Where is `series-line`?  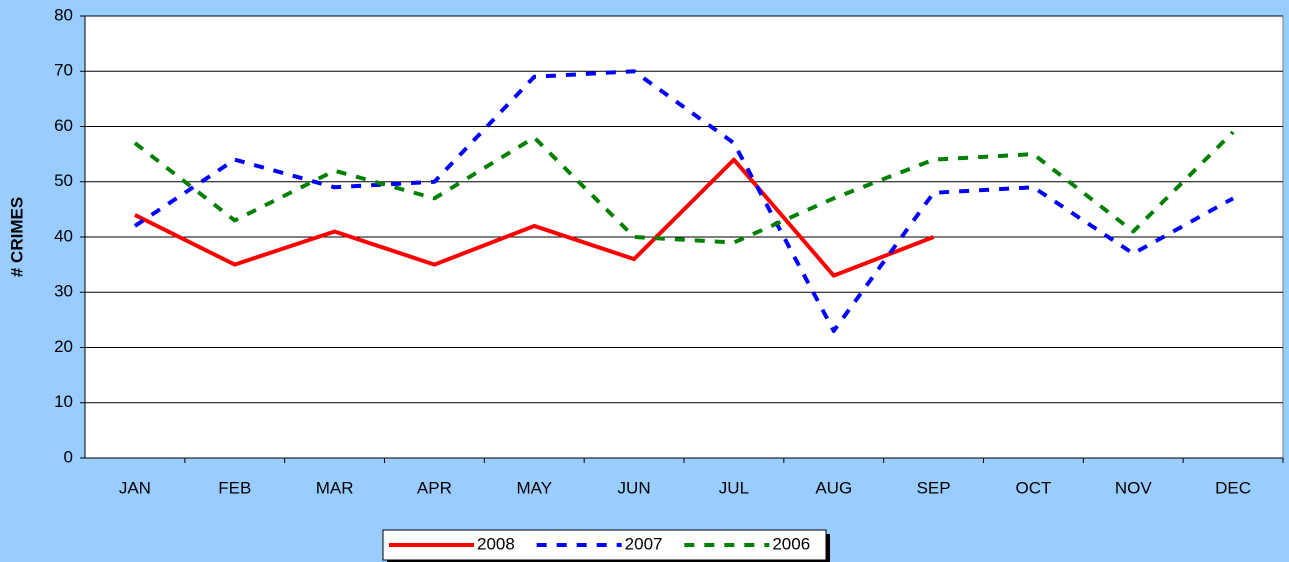 series-line is located at coordinates (534, 217).